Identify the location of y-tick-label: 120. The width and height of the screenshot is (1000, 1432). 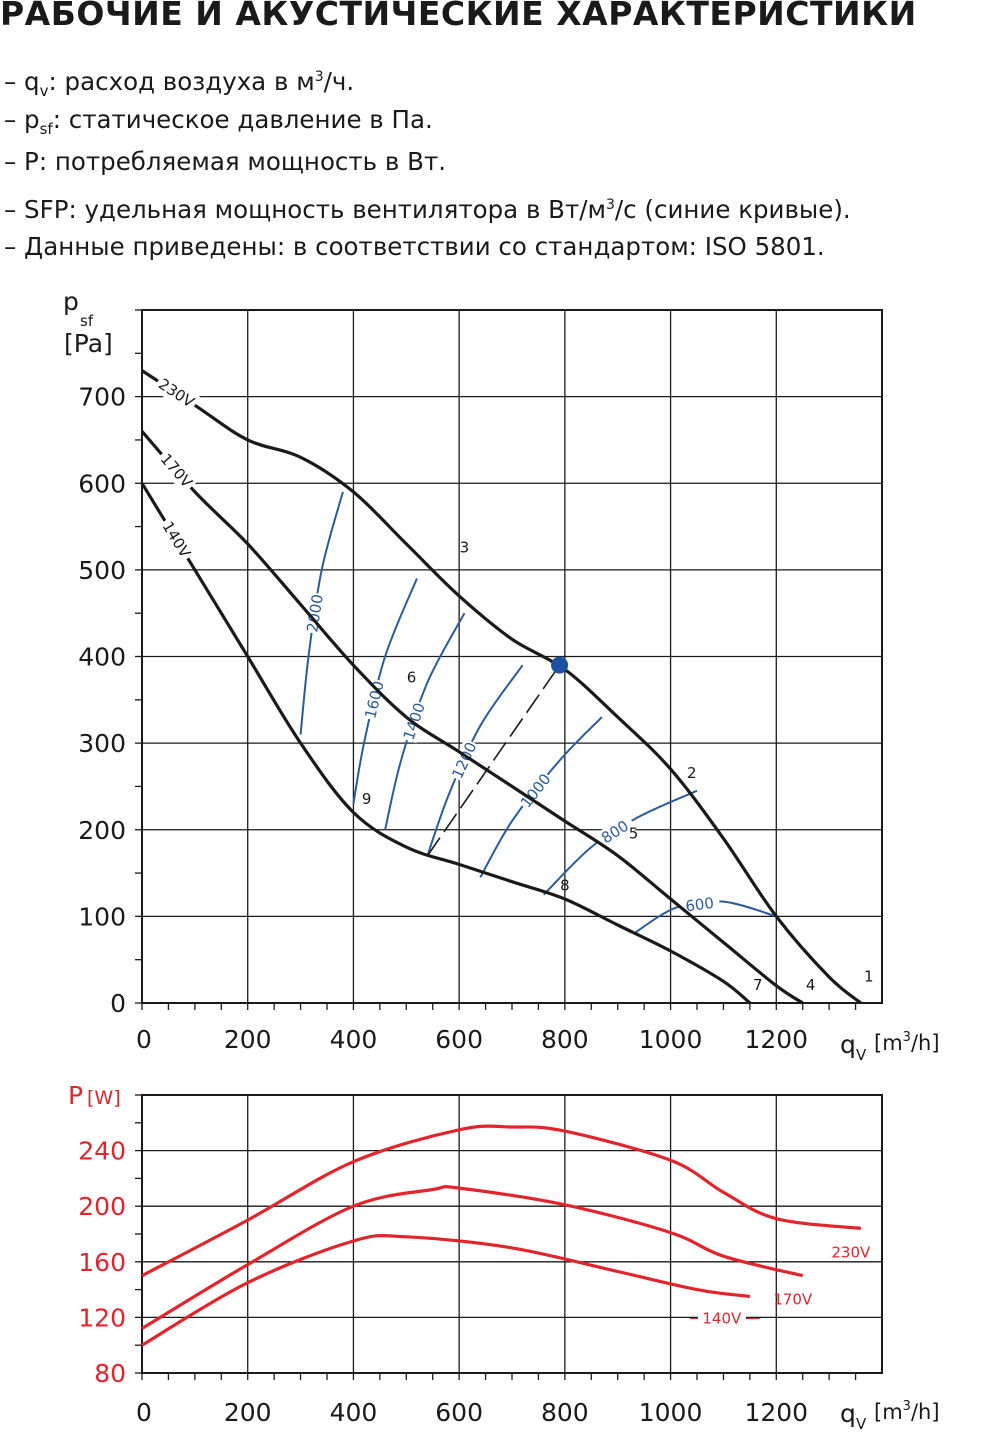
(102, 1317).